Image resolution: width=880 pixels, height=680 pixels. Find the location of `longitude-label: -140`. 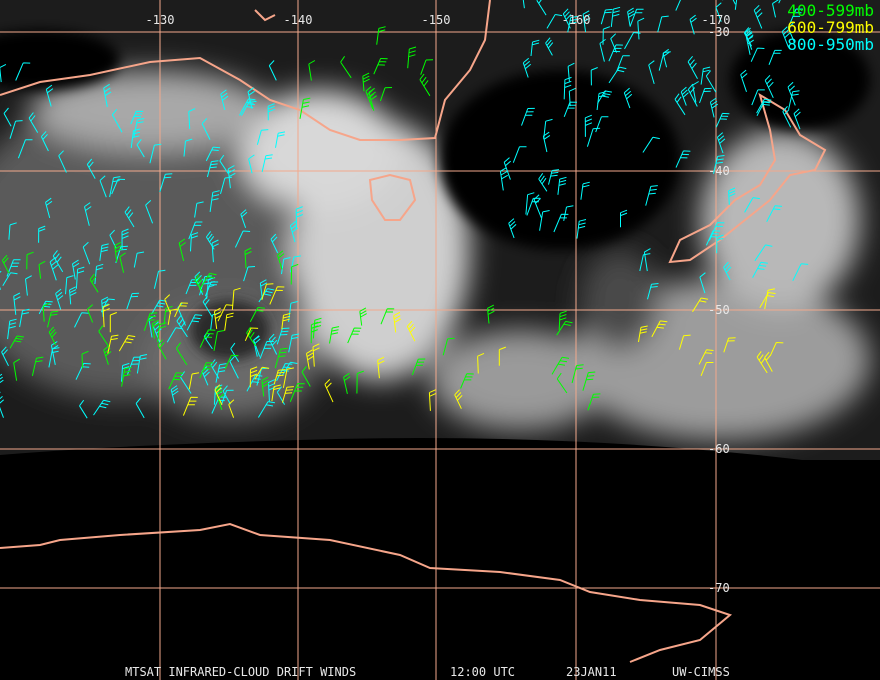

longitude-label: -140 is located at coordinates (298, 20).